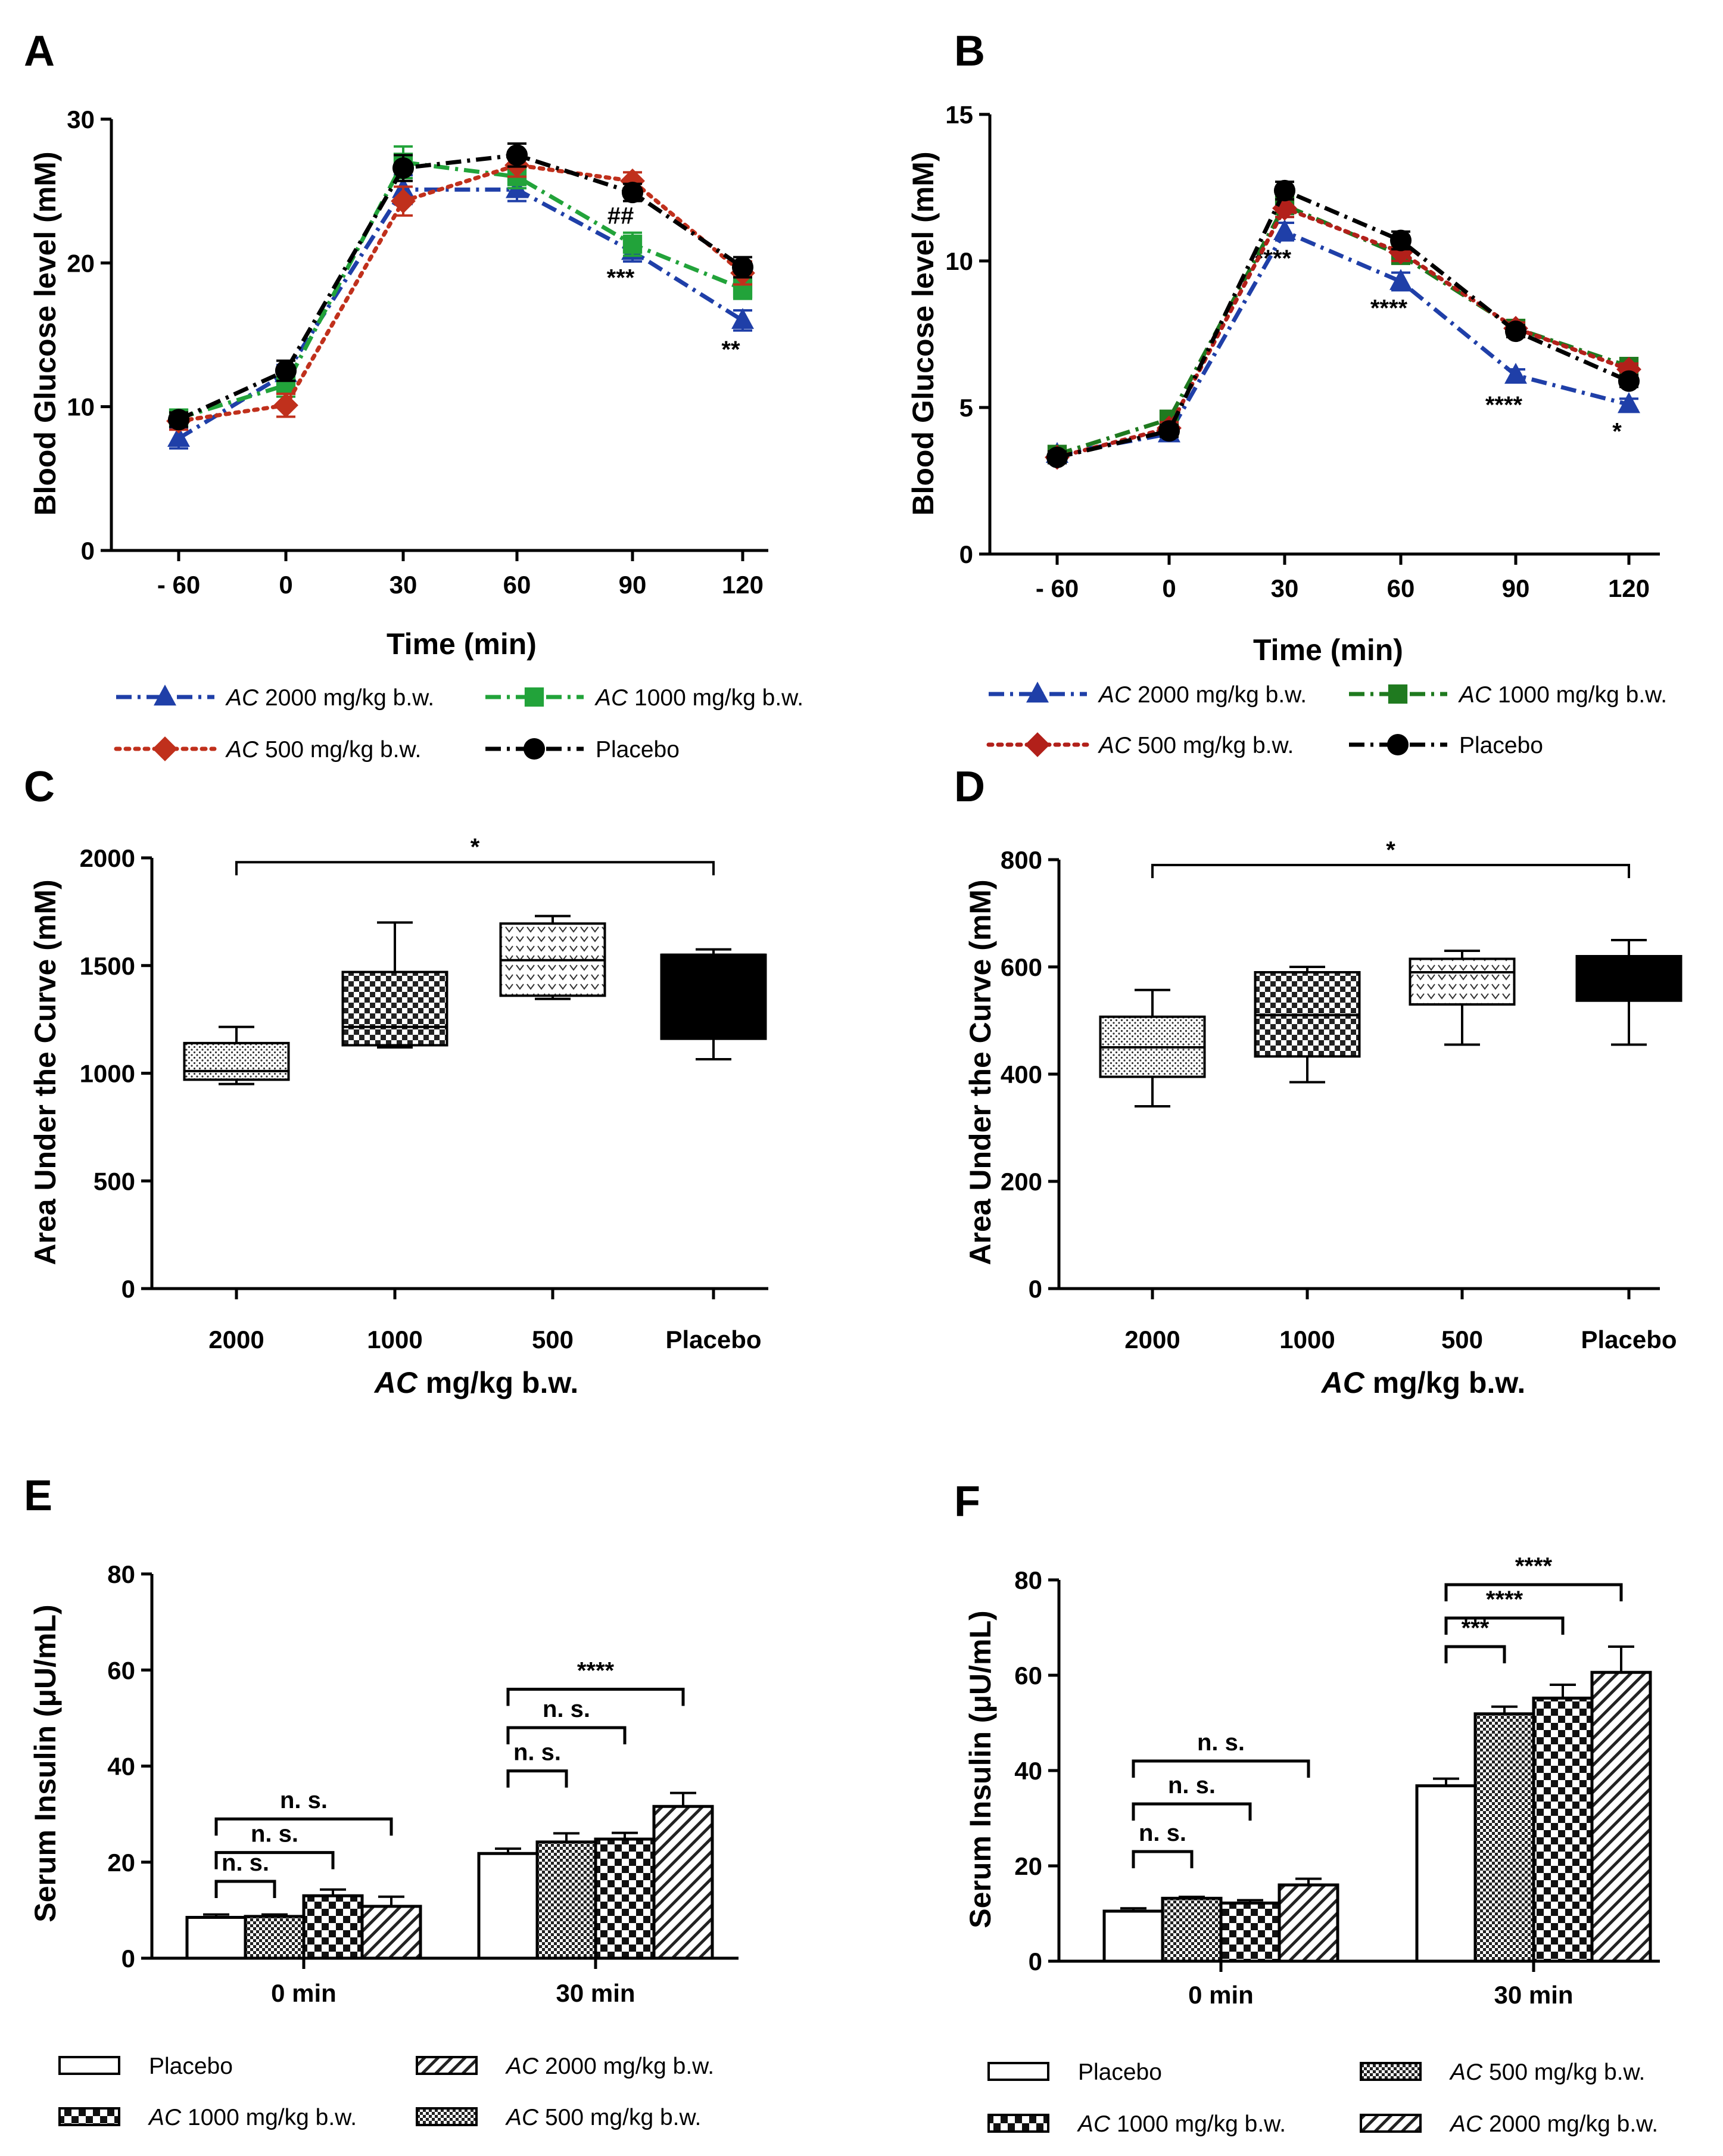  Describe the element at coordinates (969, 787) in the screenshot. I see `panel-letter: D` at that location.